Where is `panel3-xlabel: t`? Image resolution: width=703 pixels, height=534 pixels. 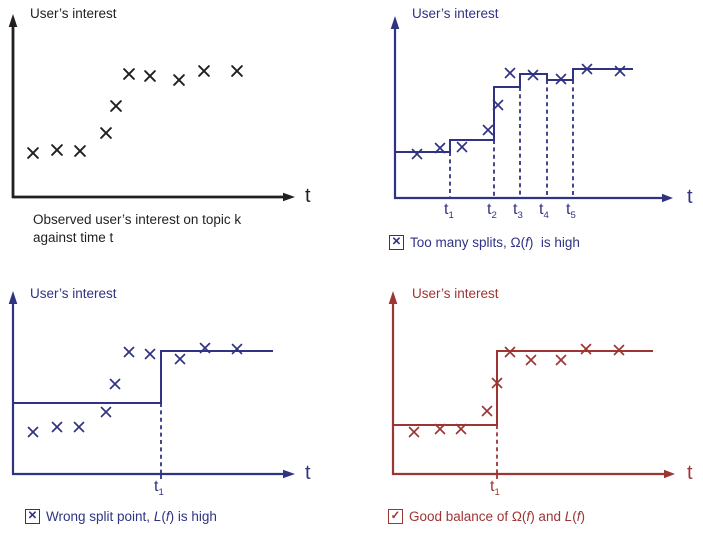
panel3-xlabel: t is located at coordinates (308, 473).